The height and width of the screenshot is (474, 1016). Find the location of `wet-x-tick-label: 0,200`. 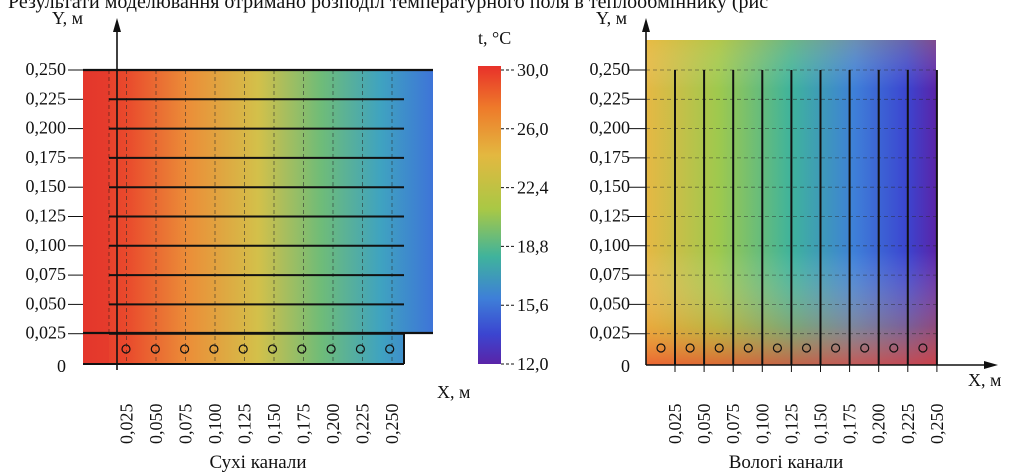

wet-x-tick-label: 0,200 is located at coordinates (879, 424).